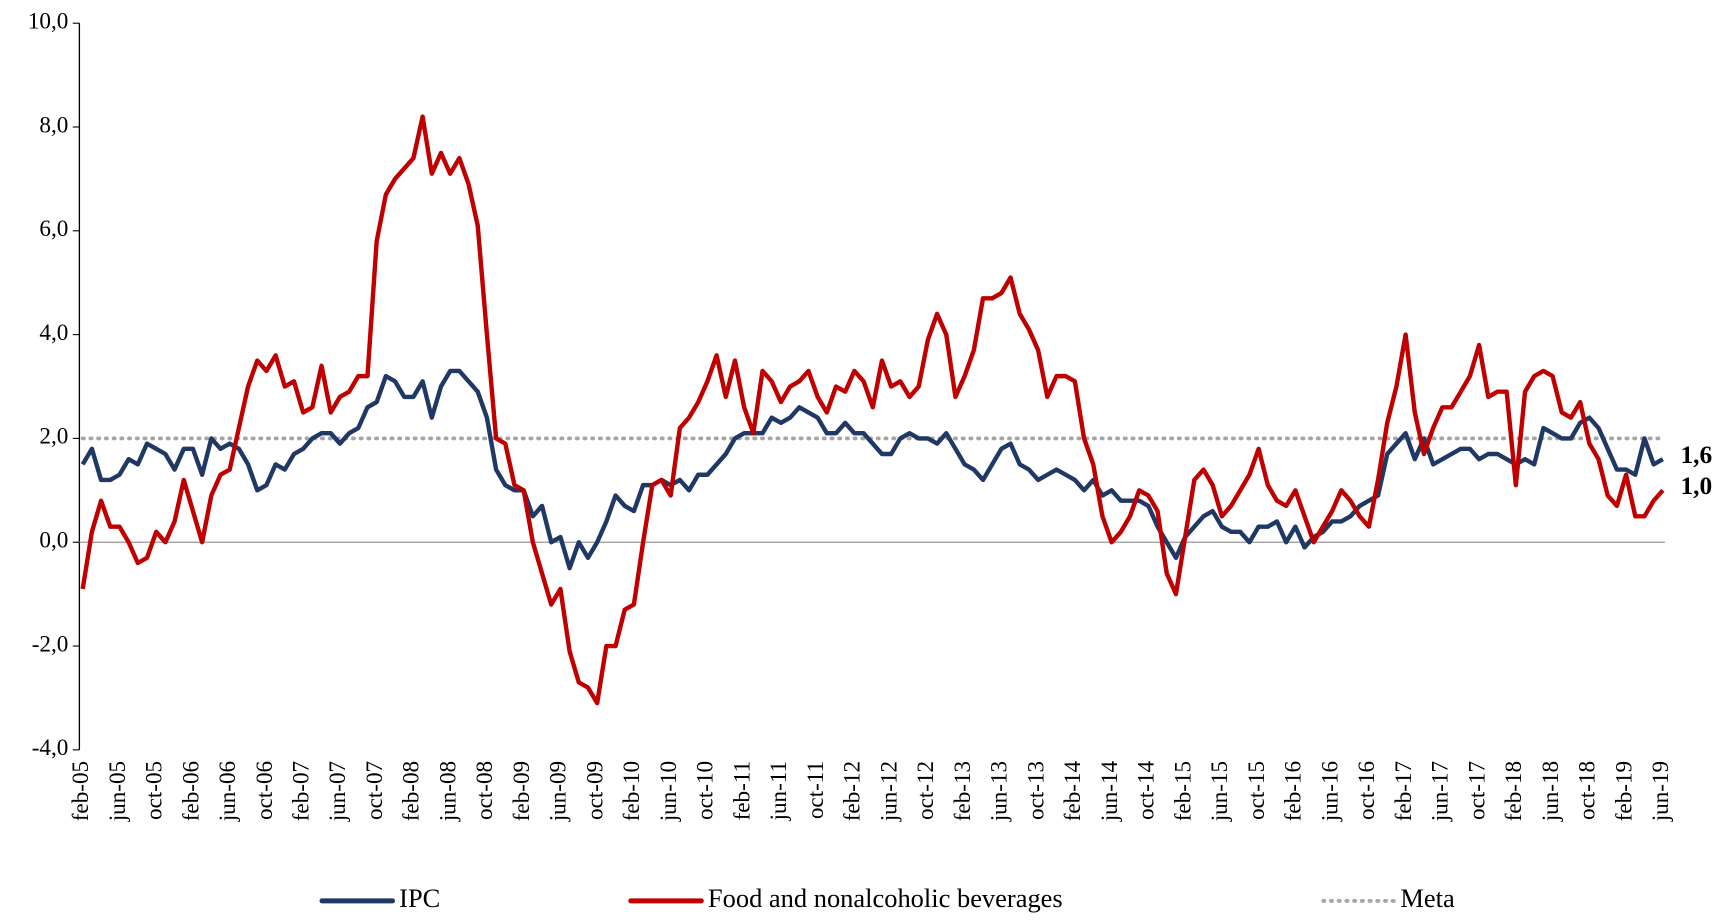 The width and height of the screenshot is (1729, 923). What do you see at coordinates (853, 791) in the screenshot?
I see `x-tick-label: feb-12` at bounding box center [853, 791].